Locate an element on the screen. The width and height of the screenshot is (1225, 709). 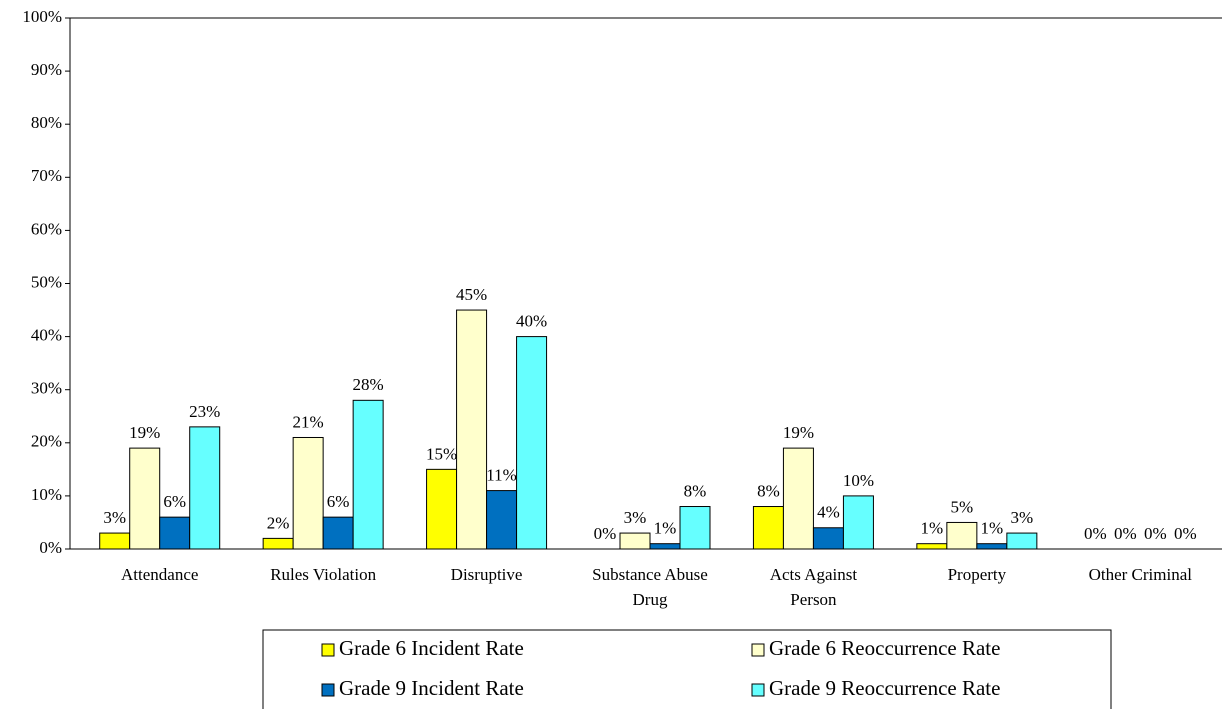
data-label: 45% is located at coordinates (471, 294).